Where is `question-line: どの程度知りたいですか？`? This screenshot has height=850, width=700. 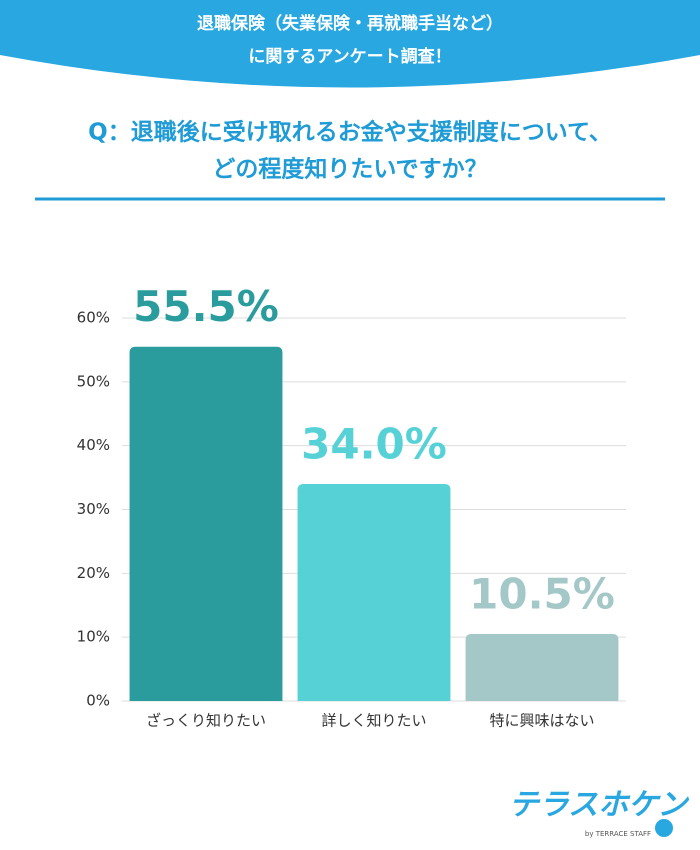 question-line: どの程度知りたいですか？ is located at coordinates (349, 169).